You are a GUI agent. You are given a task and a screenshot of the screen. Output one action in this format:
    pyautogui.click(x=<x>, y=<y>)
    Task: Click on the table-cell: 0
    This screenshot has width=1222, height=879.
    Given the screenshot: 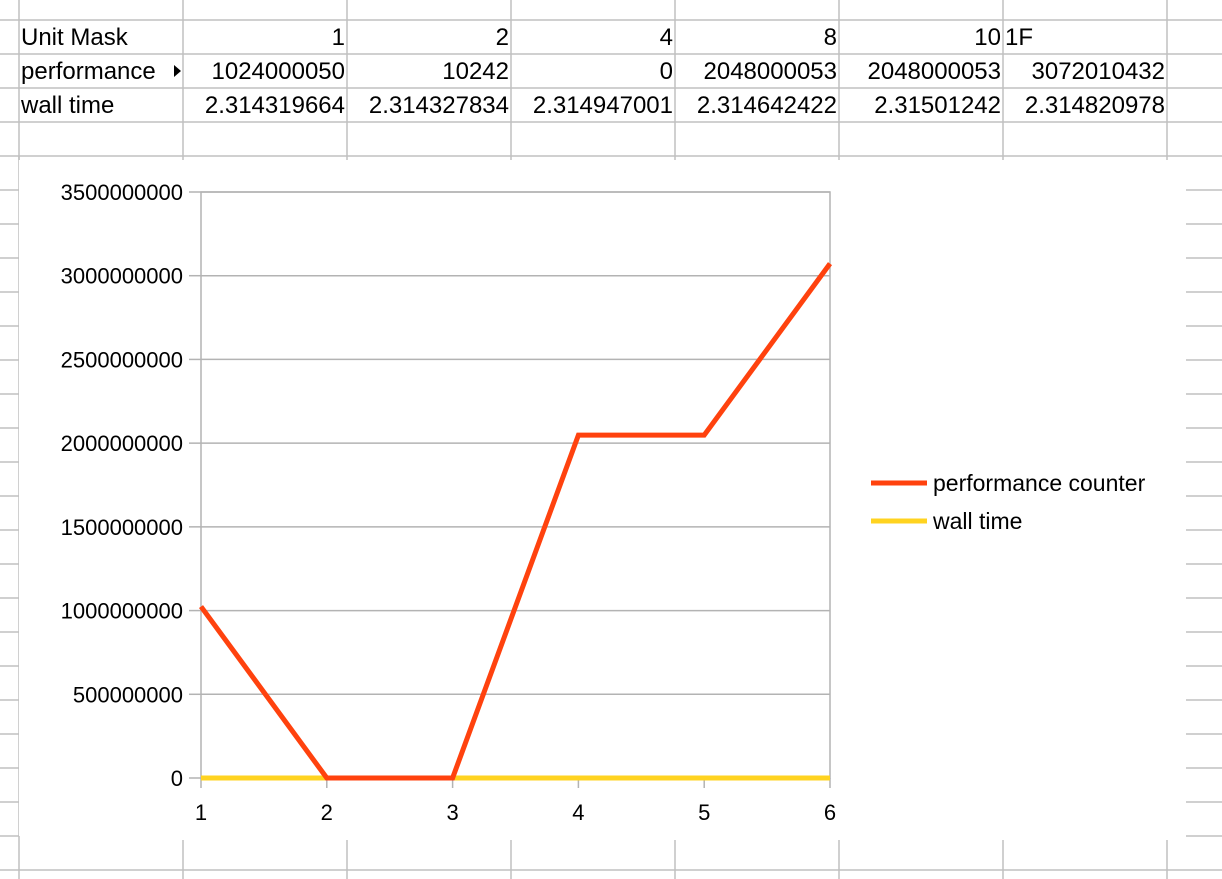 What is the action you would take?
    pyautogui.click(x=666, y=71)
    